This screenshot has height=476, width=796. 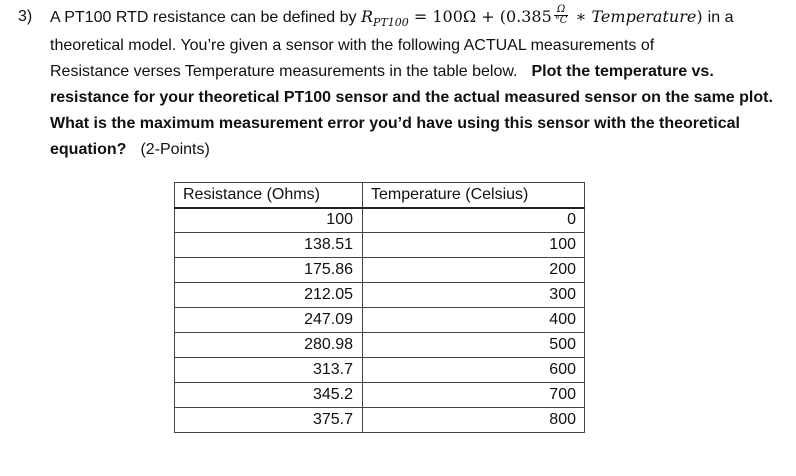 I want to click on resistance-cell: 345.2, so click(x=268, y=395).